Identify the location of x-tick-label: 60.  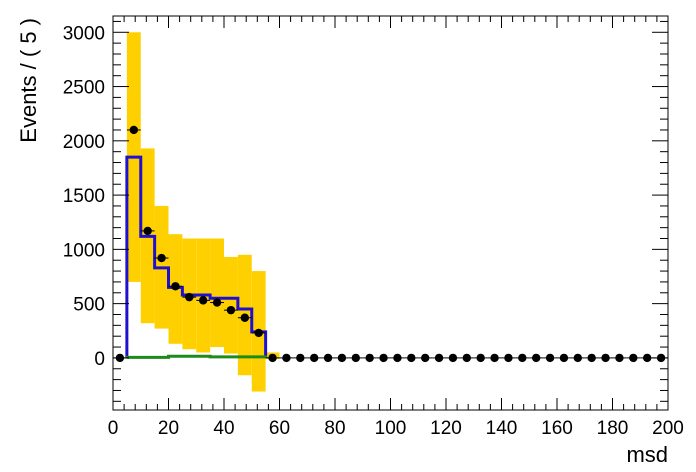
(279, 428).